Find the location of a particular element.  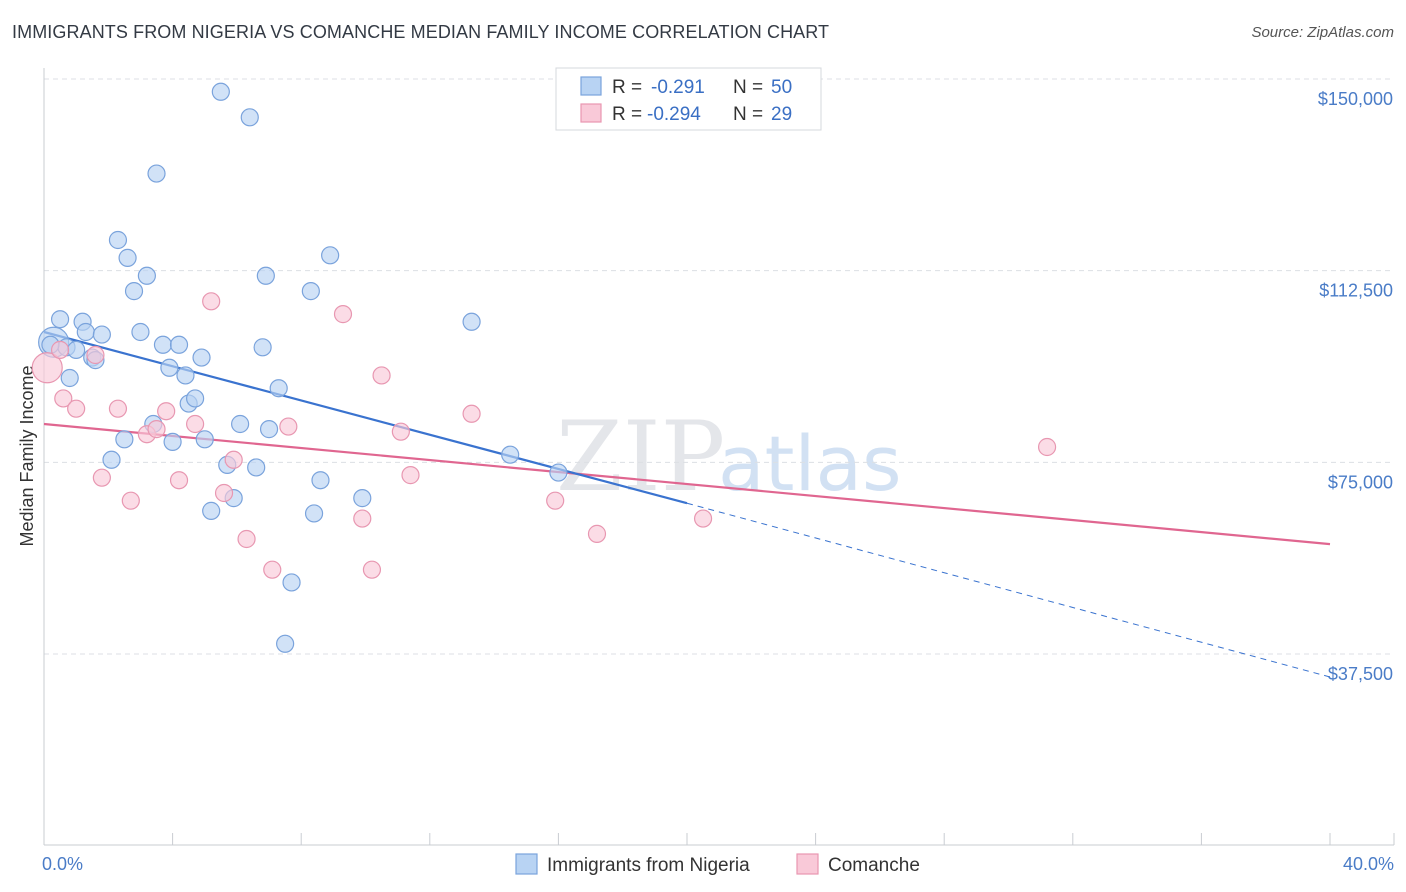

y-axis-label: Median Family Income is located at coordinates (27, 455).